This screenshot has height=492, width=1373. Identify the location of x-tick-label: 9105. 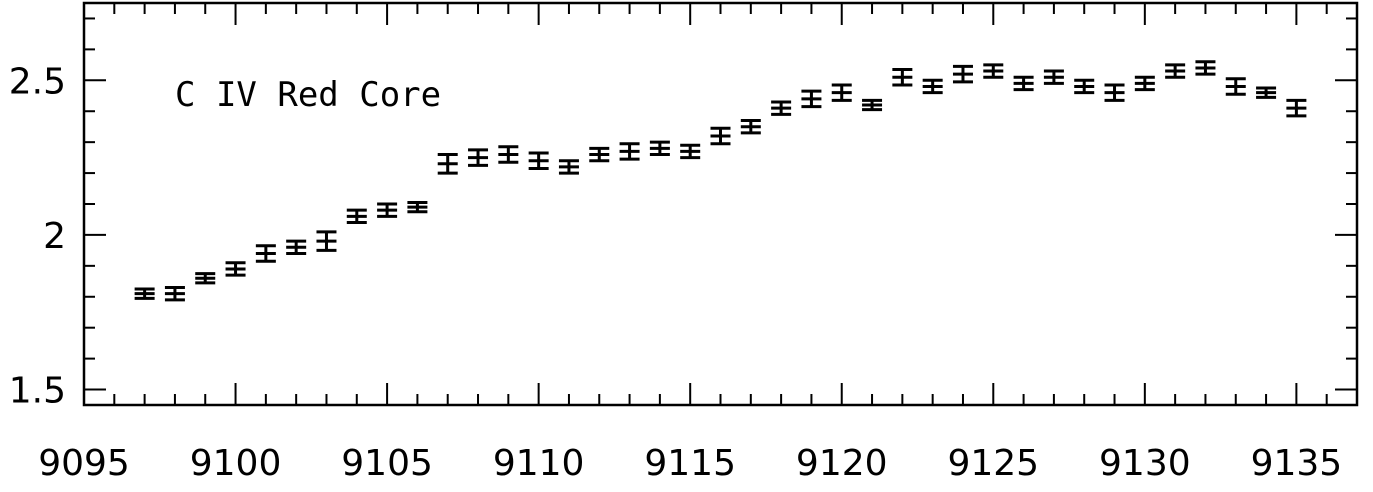
(387, 463).